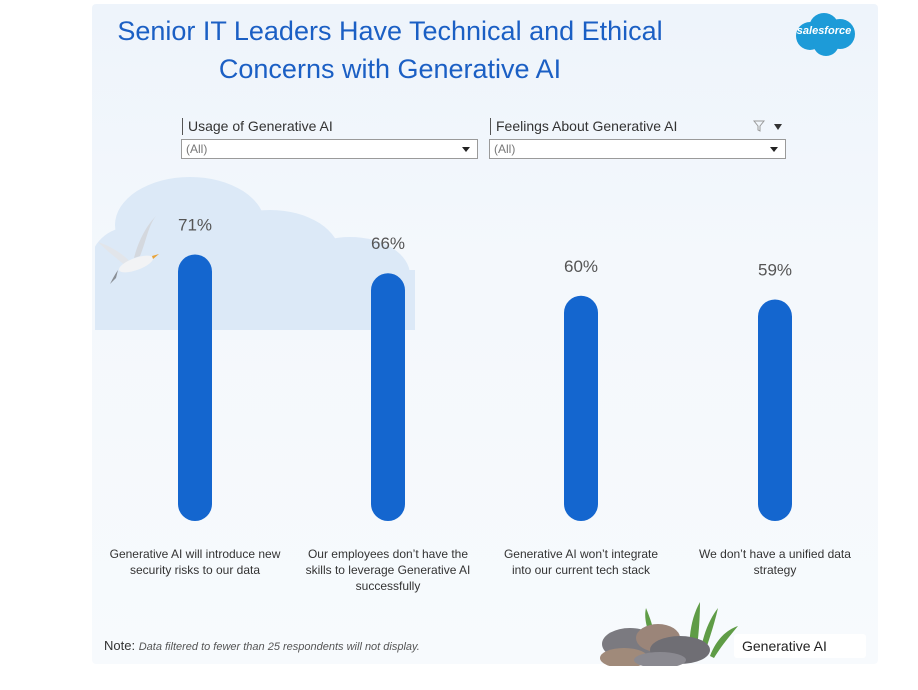 This screenshot has width=918, height=690. I want to click on filter-funnel-icon, so click(759, 126).